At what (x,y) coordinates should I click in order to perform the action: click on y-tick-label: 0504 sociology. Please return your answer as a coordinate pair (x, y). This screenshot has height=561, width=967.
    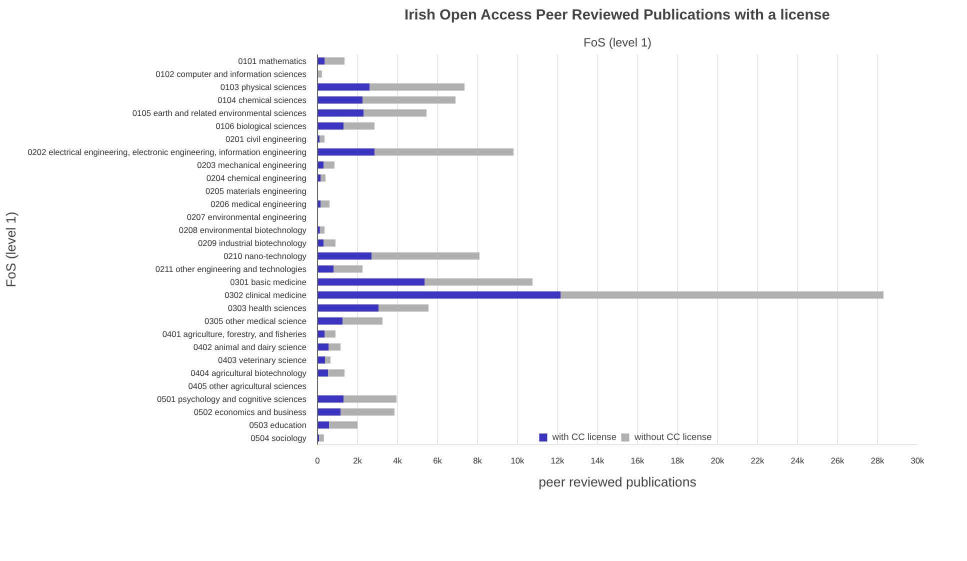
    Looking at the image, I should click on (279, 438).